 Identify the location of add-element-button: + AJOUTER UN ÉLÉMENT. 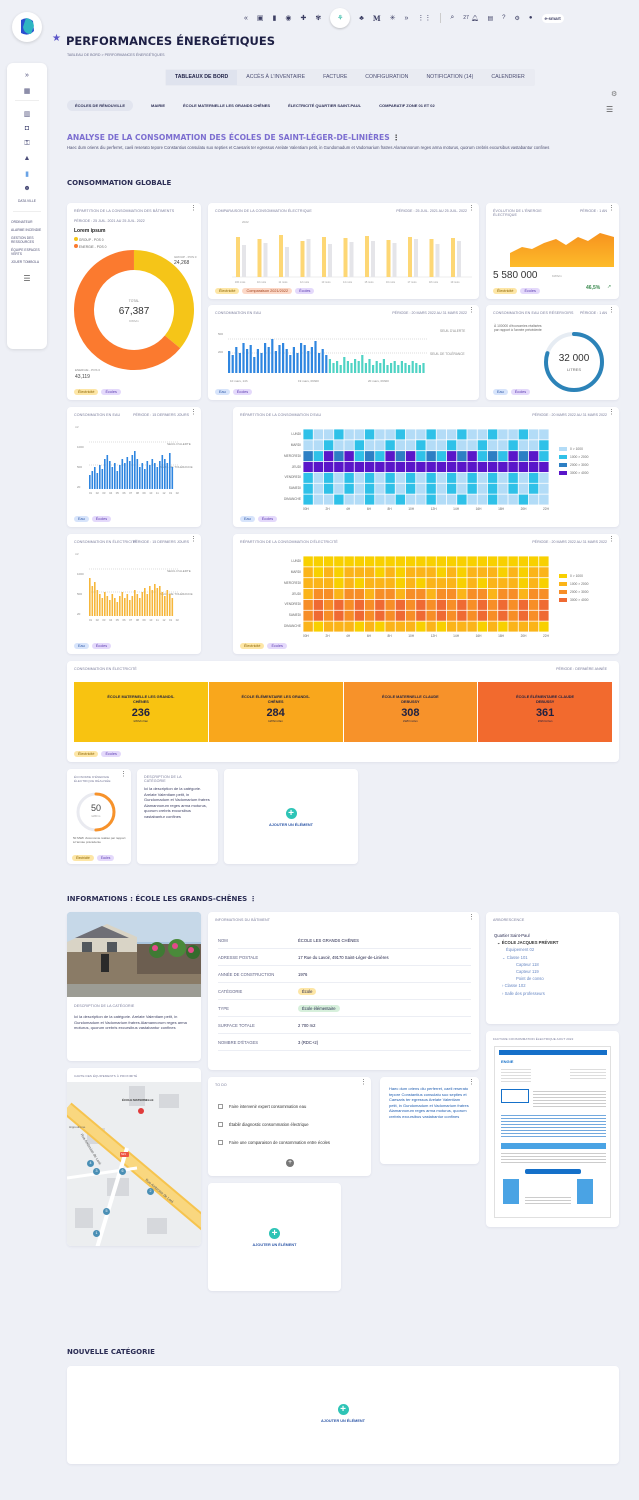
(291, 817).